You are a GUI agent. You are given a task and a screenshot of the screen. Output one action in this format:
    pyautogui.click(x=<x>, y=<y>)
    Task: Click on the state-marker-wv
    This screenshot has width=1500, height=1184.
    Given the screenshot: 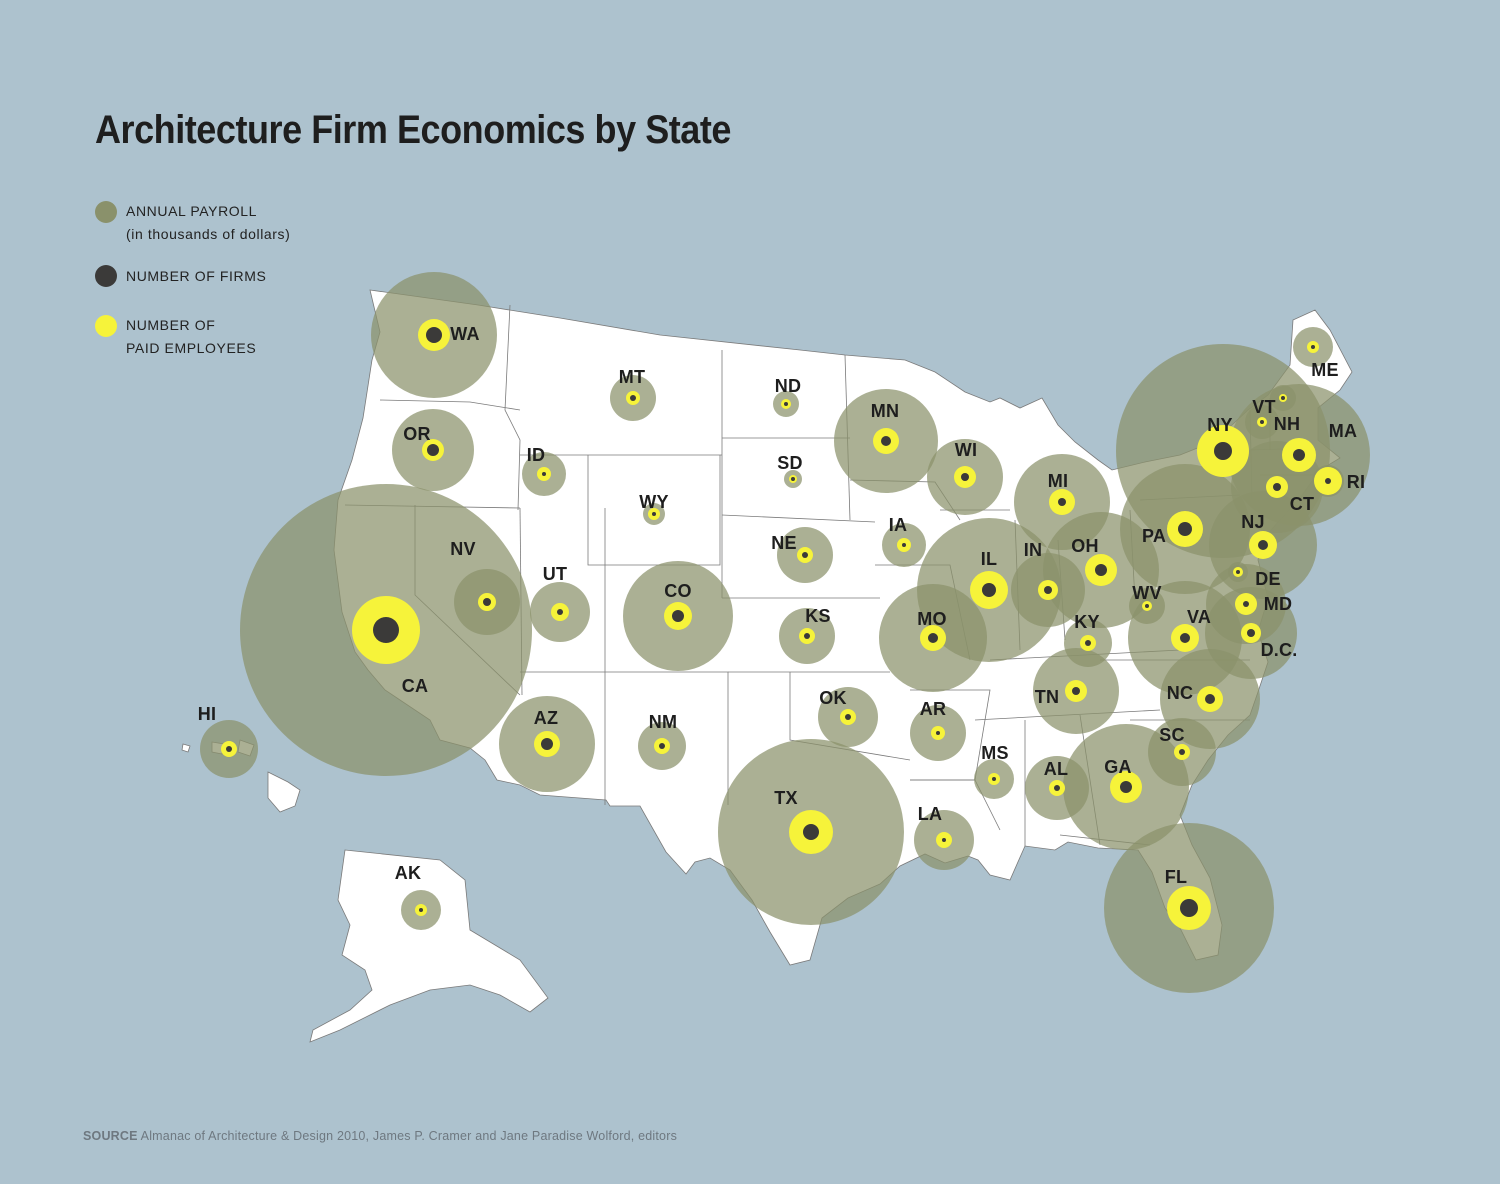 What is the action you would take?
    pyautogui.click(x=1147, y=606)
    